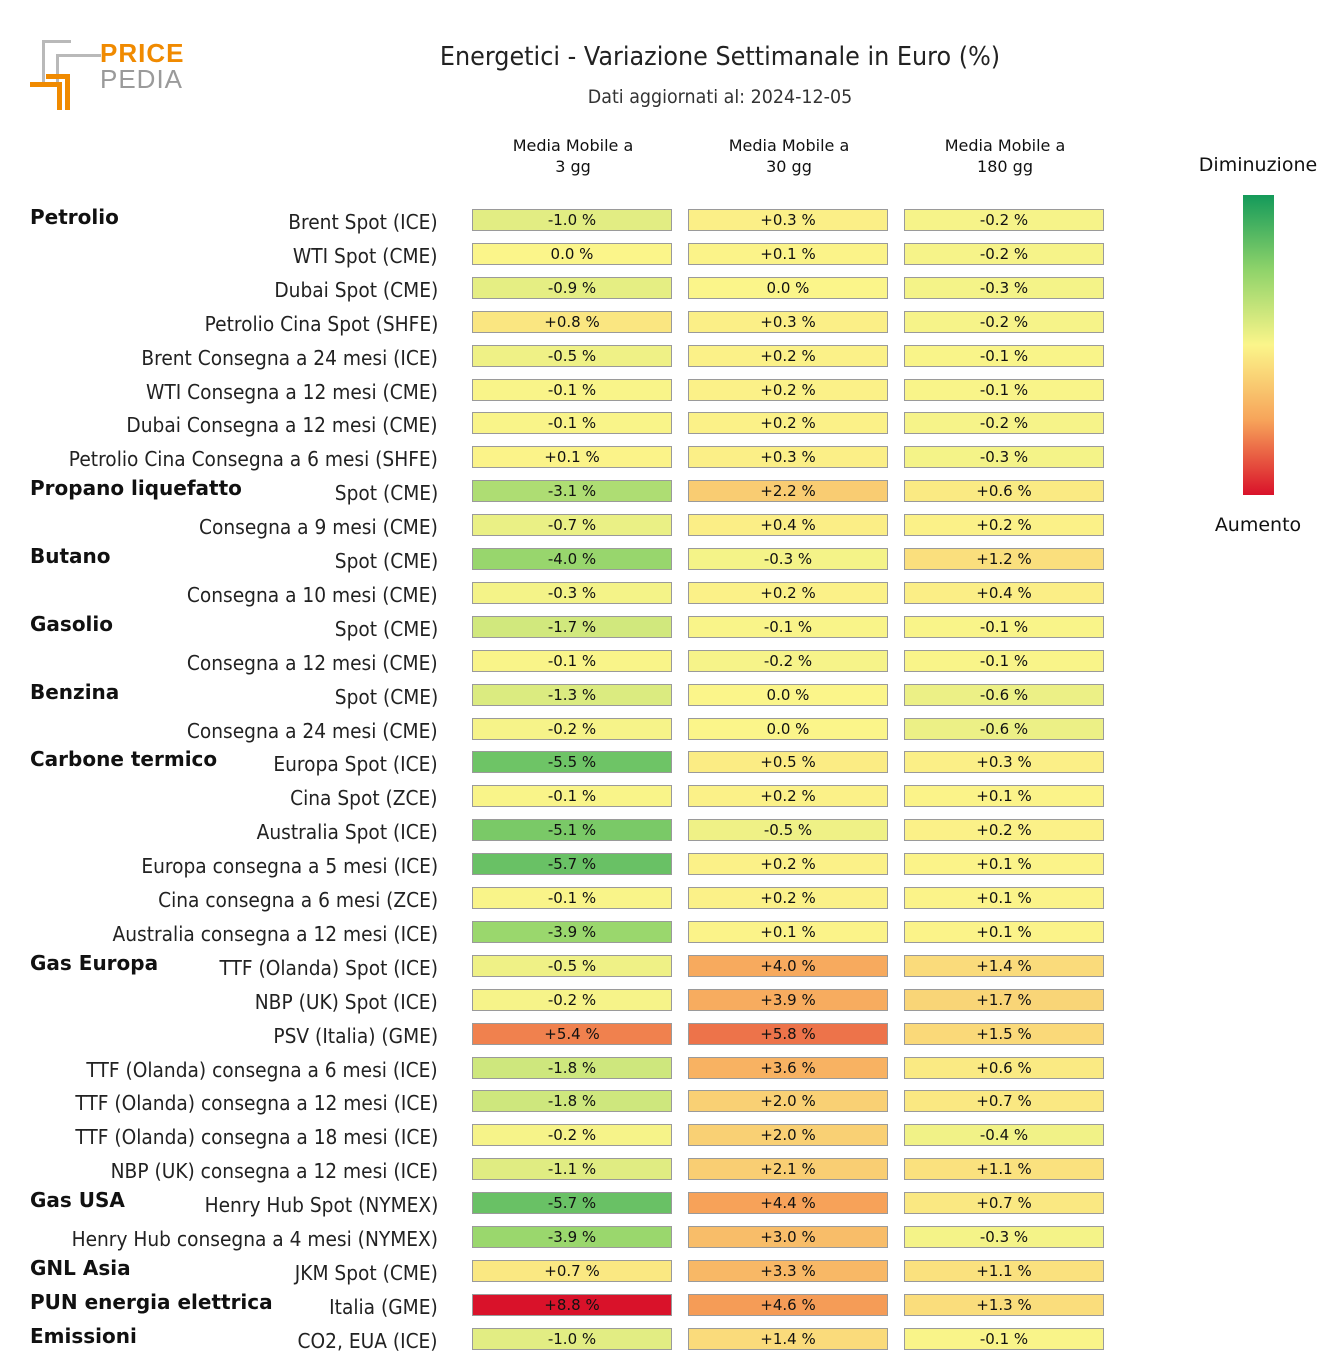 The image size is (1320, 1357). Describe the element at coordinates (282, 425) in the screenshot. I see `row-label: Dubai Consegna a 12 mesi (CME)` at that location.